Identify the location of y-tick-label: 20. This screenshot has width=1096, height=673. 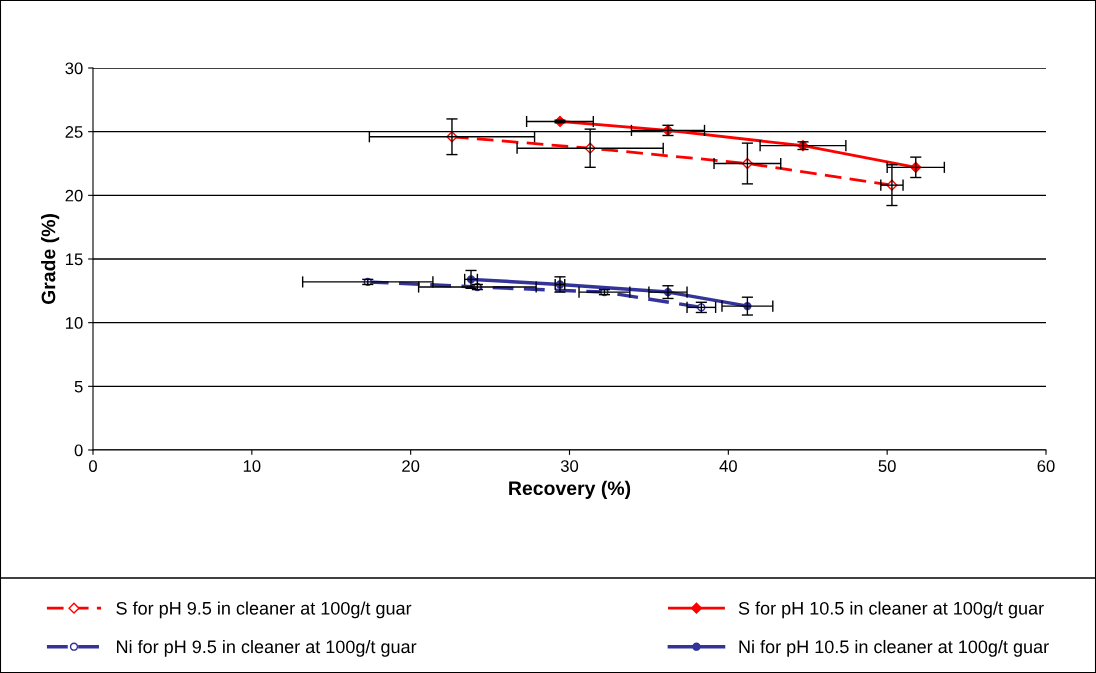
(74, 195).